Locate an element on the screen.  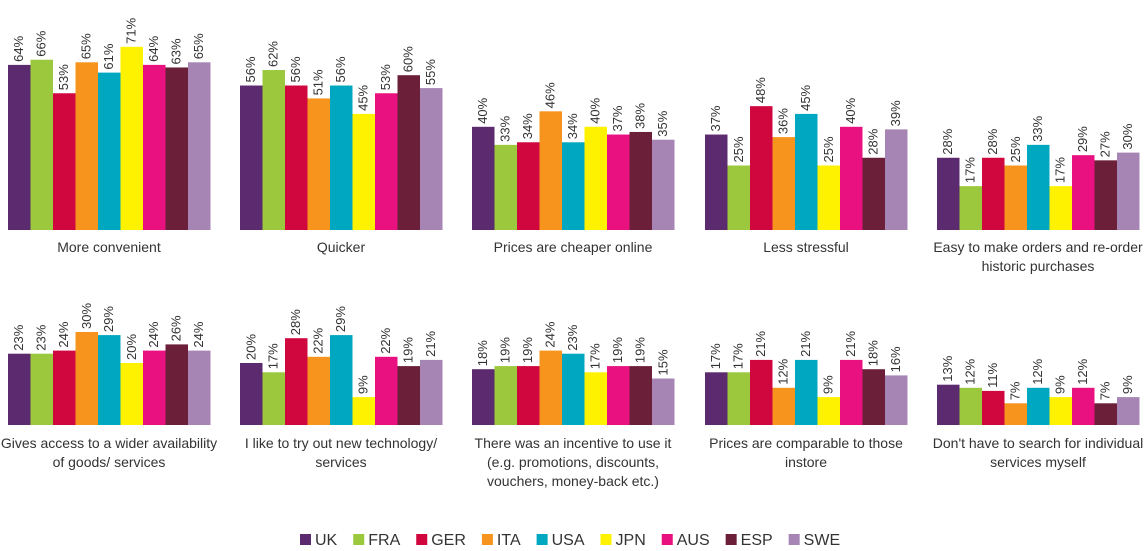
value-label: 34% is located at coordinates (572, 126).